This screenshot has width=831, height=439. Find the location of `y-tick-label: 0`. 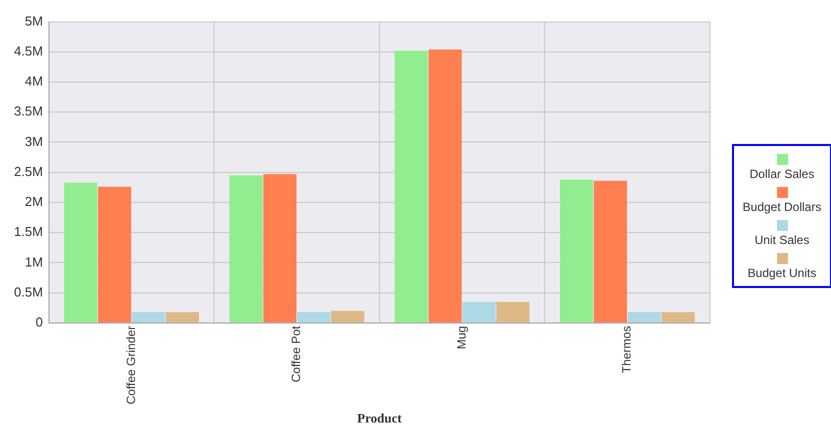

y-tick-label: 0 is located at coordinates (39, 322).